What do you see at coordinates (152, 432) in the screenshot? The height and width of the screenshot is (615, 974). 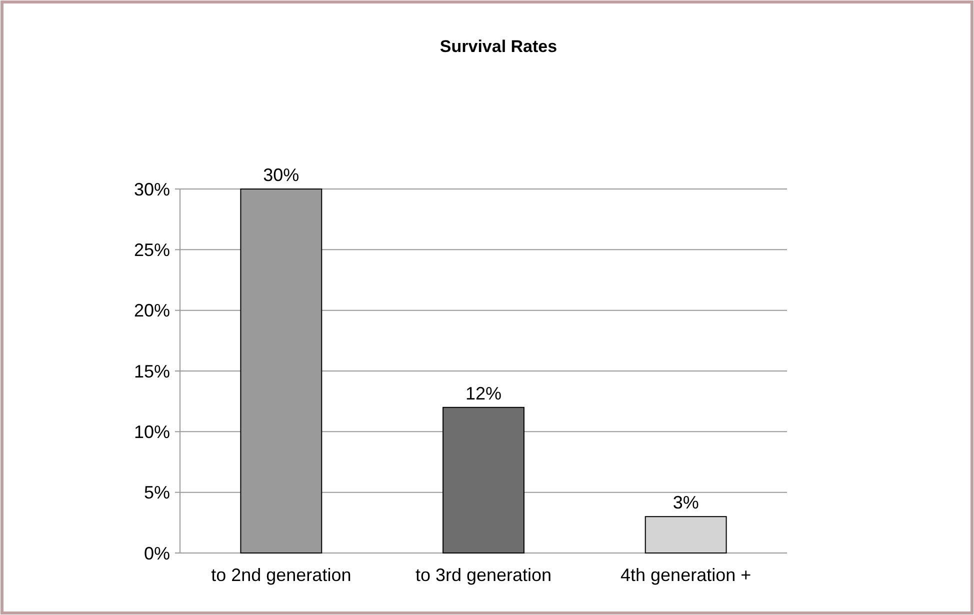 I see `y-tick-label: 10%` at bounding box center [152, 432].